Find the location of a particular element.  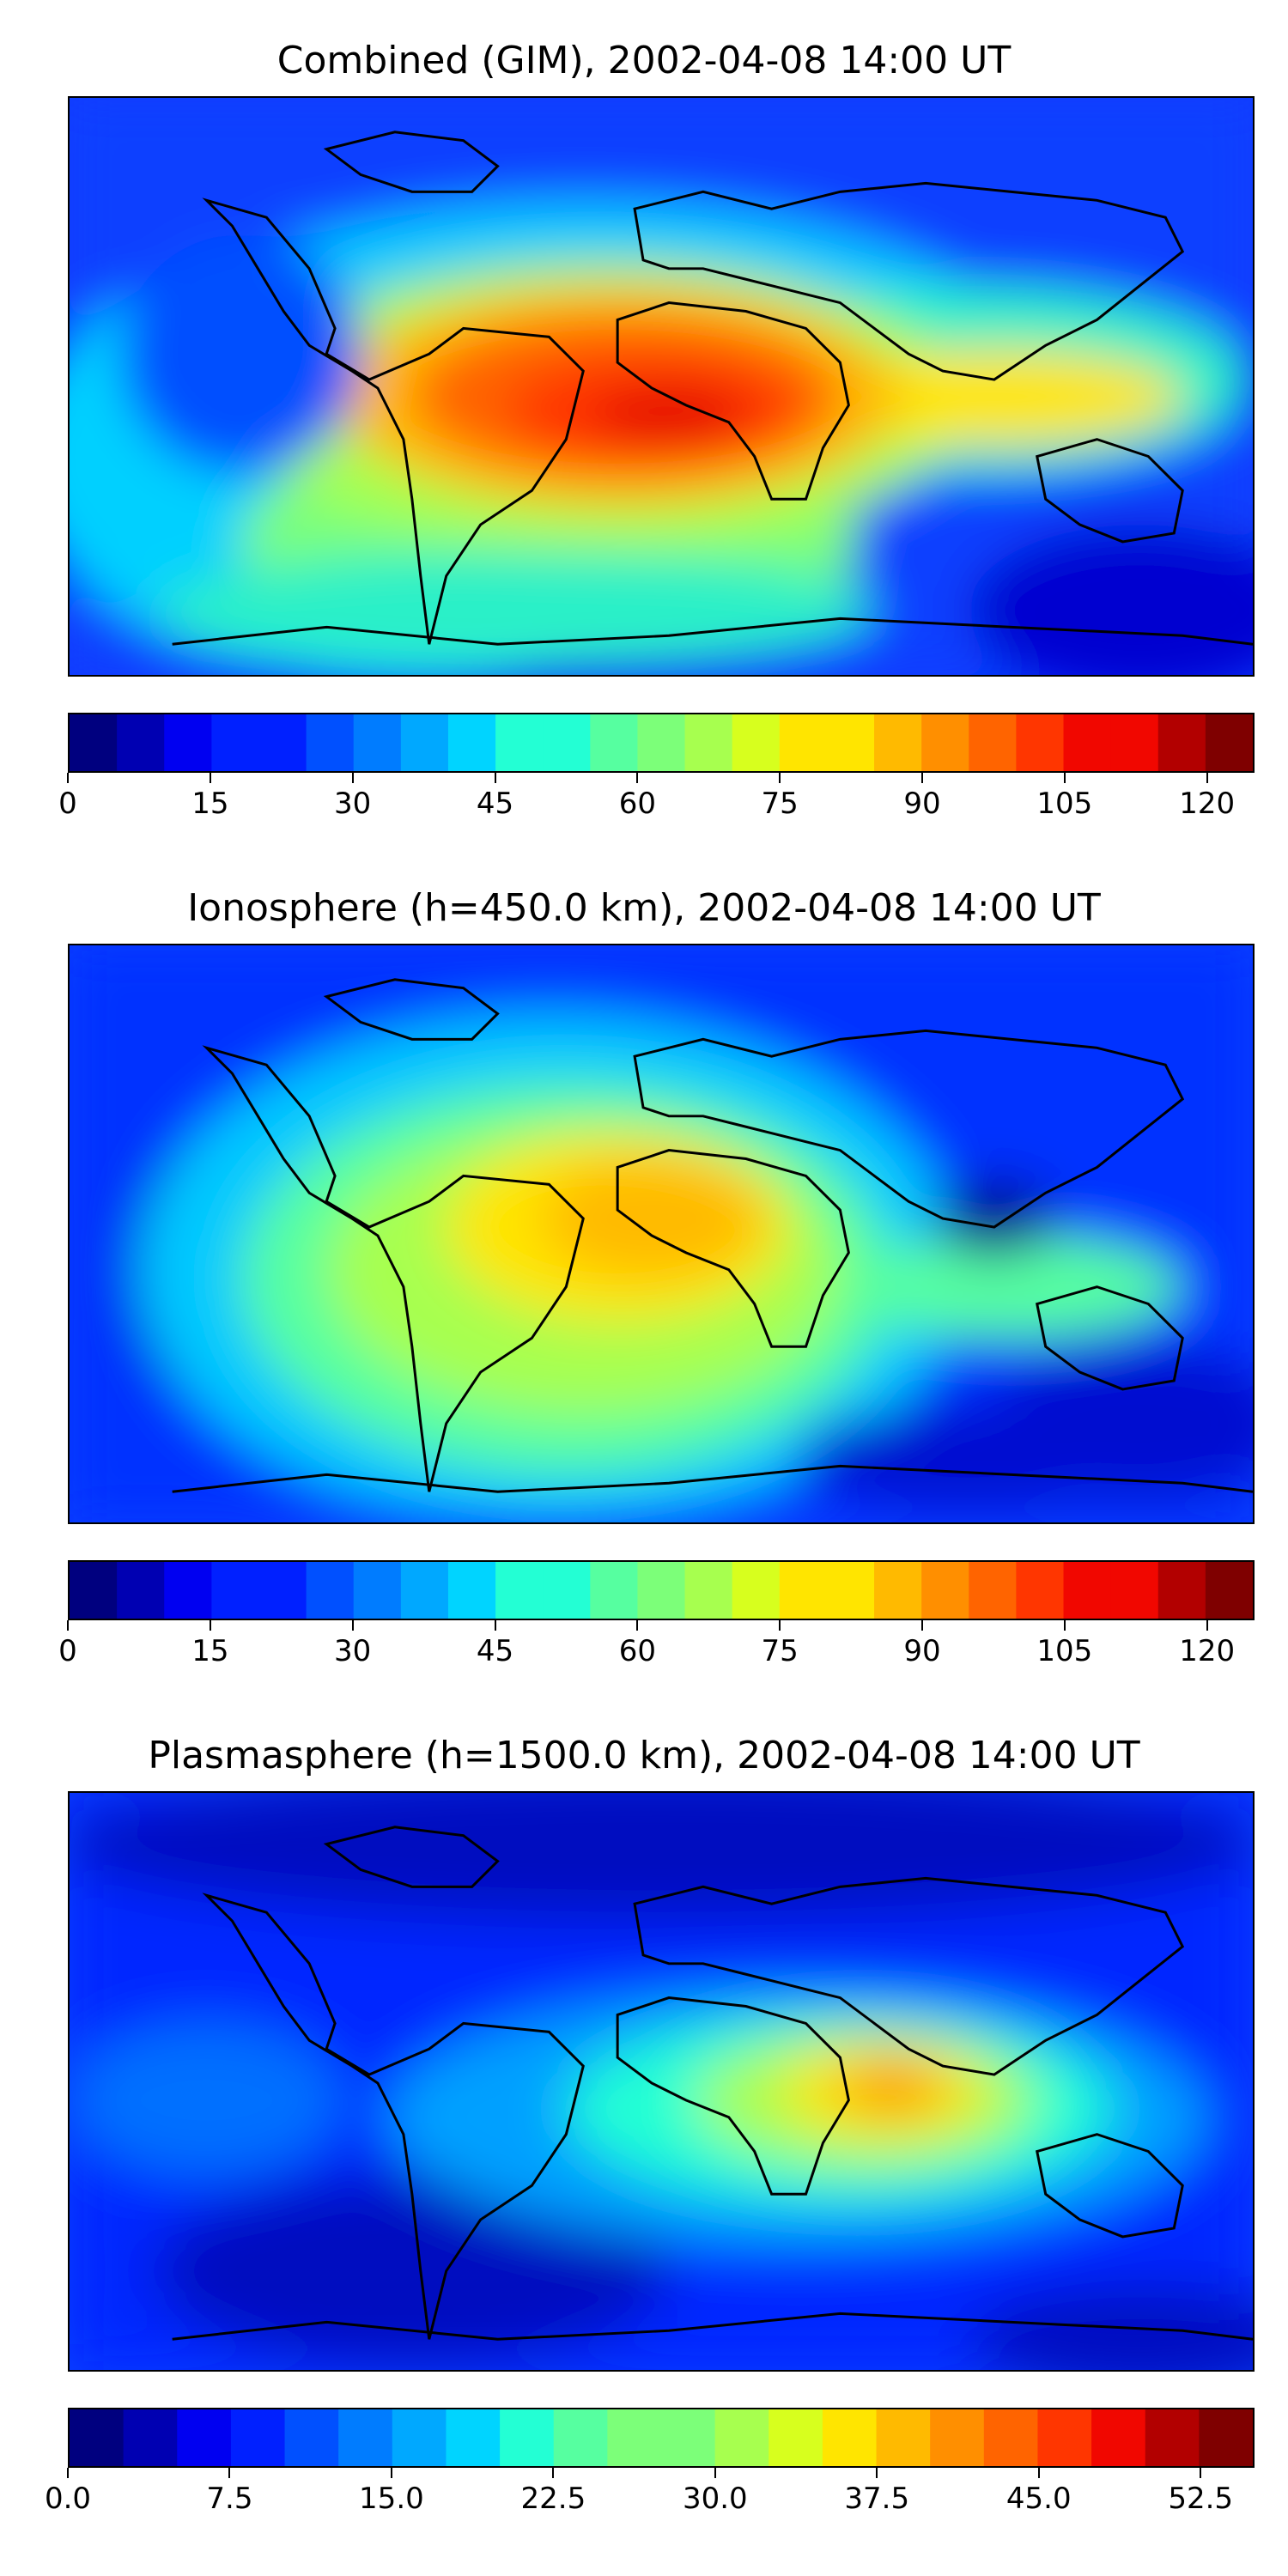

panel-1-title: Combined (GIM), 2002-04-08 14:00 UT is located at coordinates (644, 61).